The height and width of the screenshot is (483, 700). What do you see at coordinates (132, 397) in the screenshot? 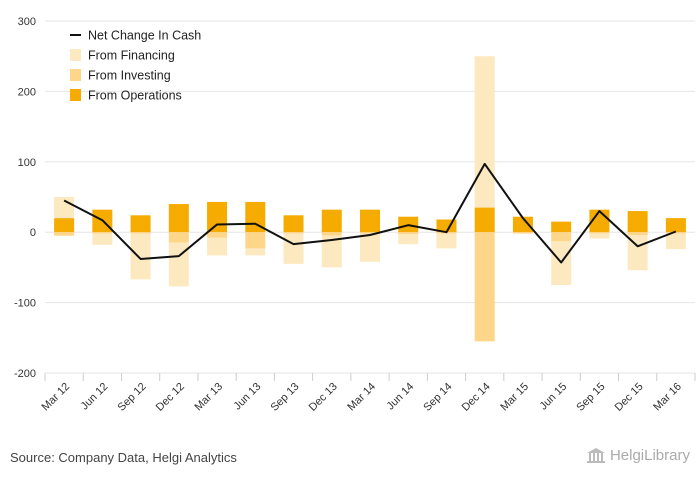
I see `x-tick-label: Sep 12` at bounding box center [132, 397].